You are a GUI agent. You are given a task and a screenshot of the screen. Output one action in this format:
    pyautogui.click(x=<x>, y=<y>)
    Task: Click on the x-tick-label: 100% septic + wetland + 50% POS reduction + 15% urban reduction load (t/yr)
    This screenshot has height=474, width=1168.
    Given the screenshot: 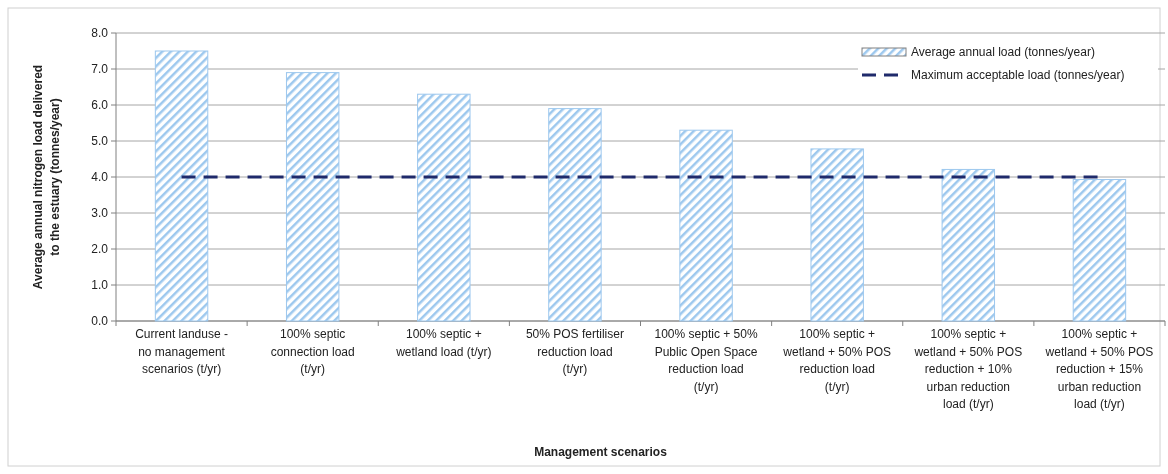 What is the action you would take?
    pyautogui.click(x=1099, y=369)
    